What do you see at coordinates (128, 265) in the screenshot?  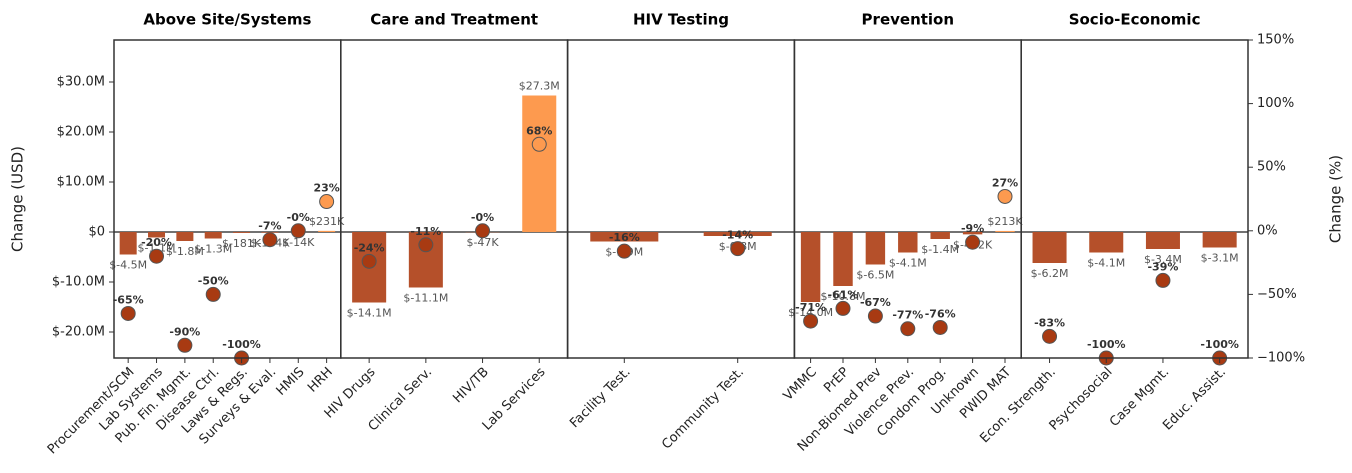 I see `bar-value-label: $-4.5M` at bounding box center [128, 265].